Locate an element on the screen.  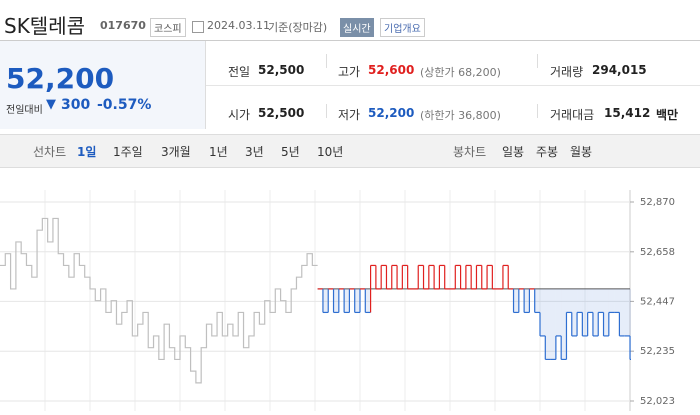
market-badge: 코스피 is located at coordinates (168, 27).